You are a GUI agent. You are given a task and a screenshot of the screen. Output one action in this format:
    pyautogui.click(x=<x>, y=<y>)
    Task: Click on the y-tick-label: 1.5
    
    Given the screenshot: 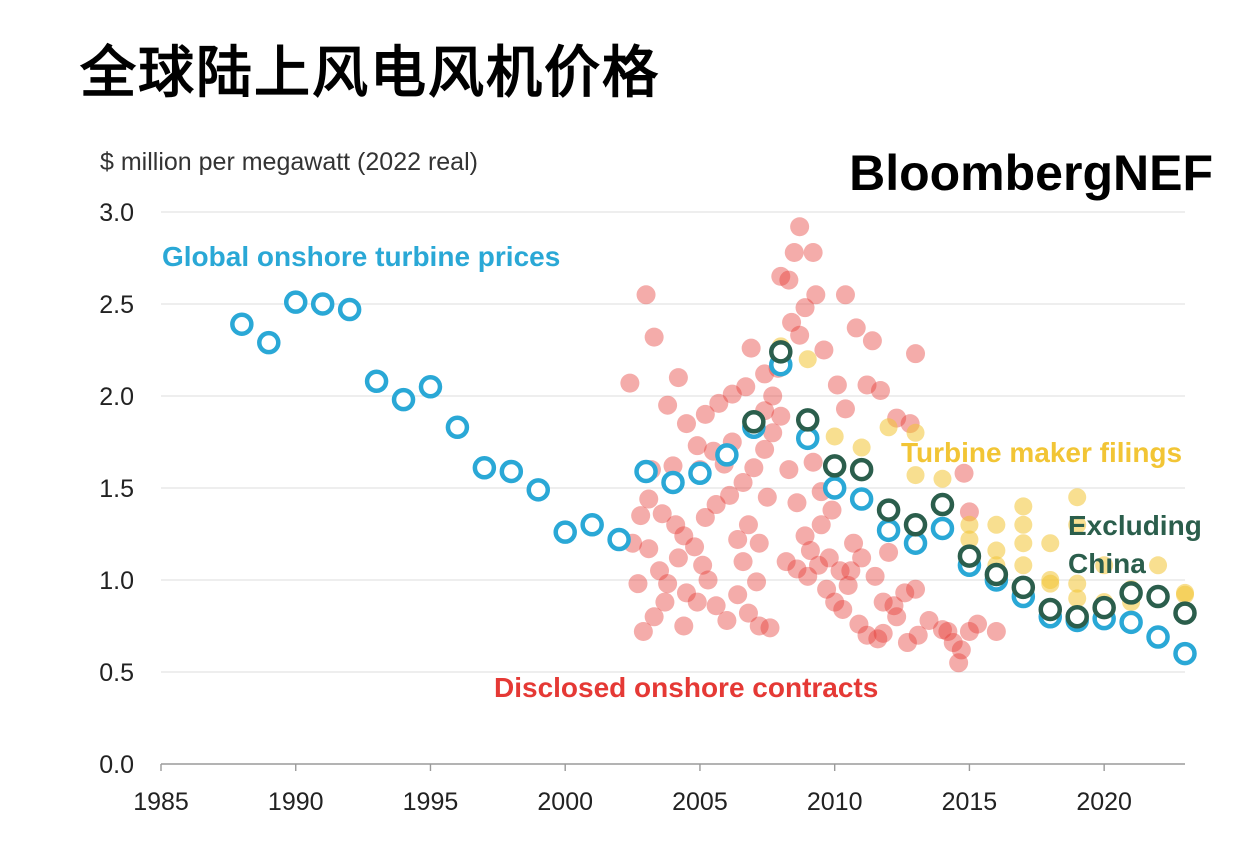 What is the action you would take?
    pyautogui.click(x=116, y=489)
    